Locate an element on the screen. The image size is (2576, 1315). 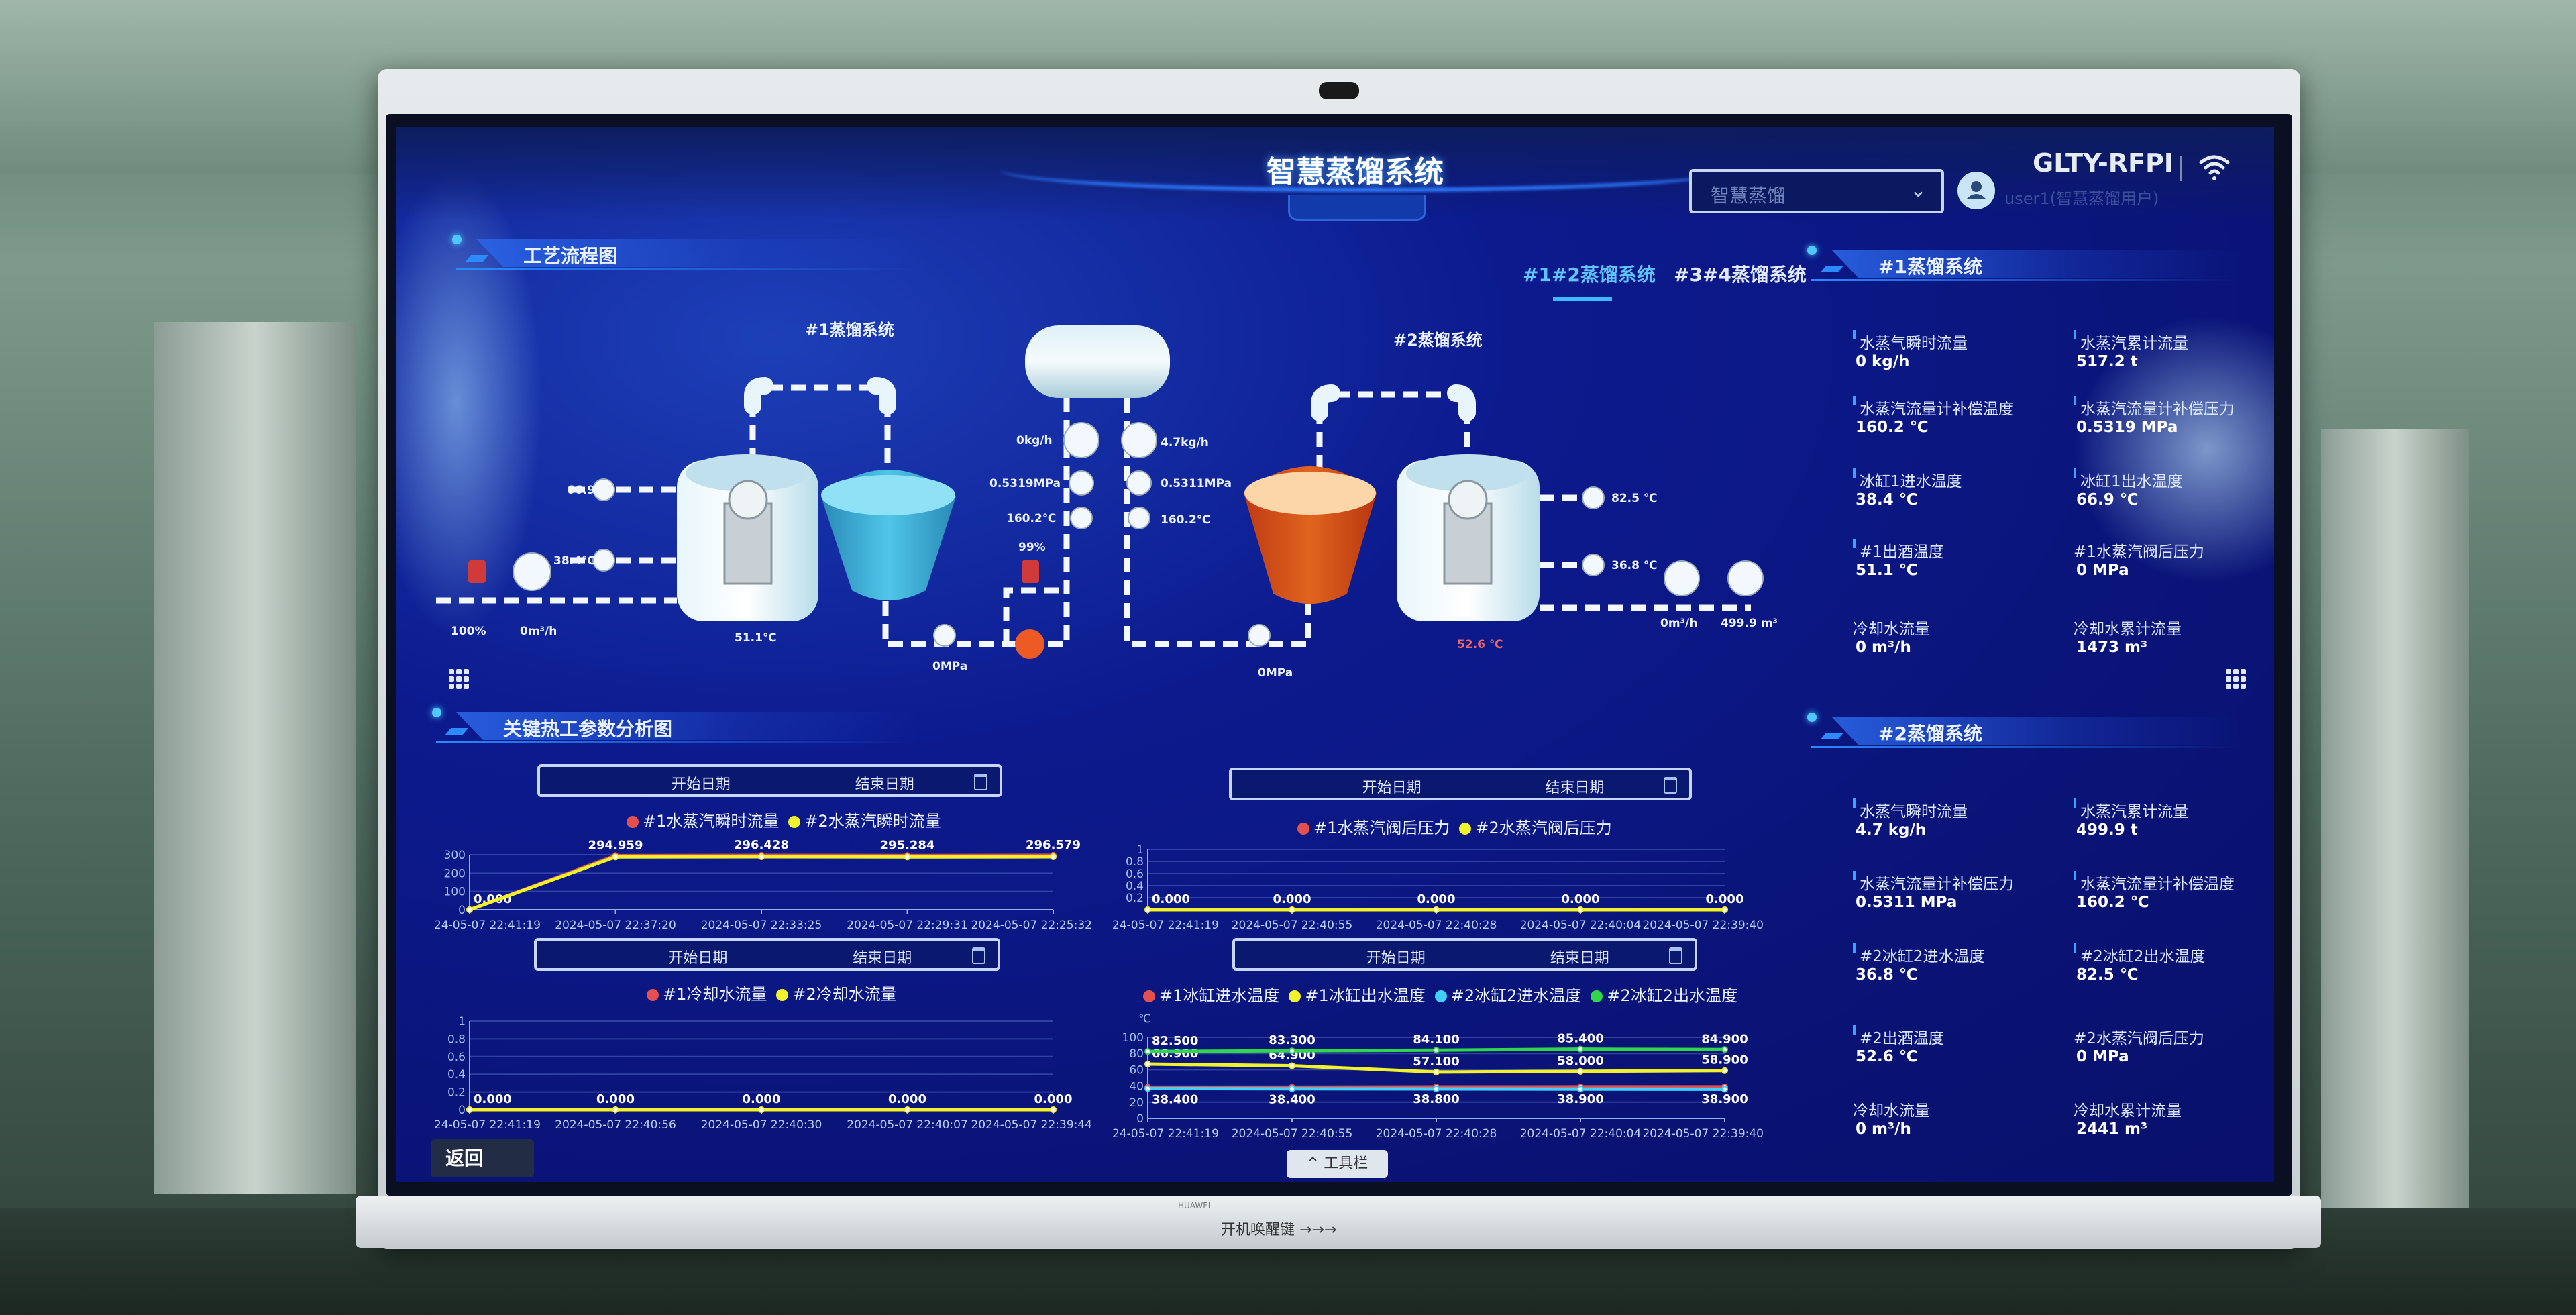
metric-value: 0.5311 MPa is located at coordinates (1906, 902).